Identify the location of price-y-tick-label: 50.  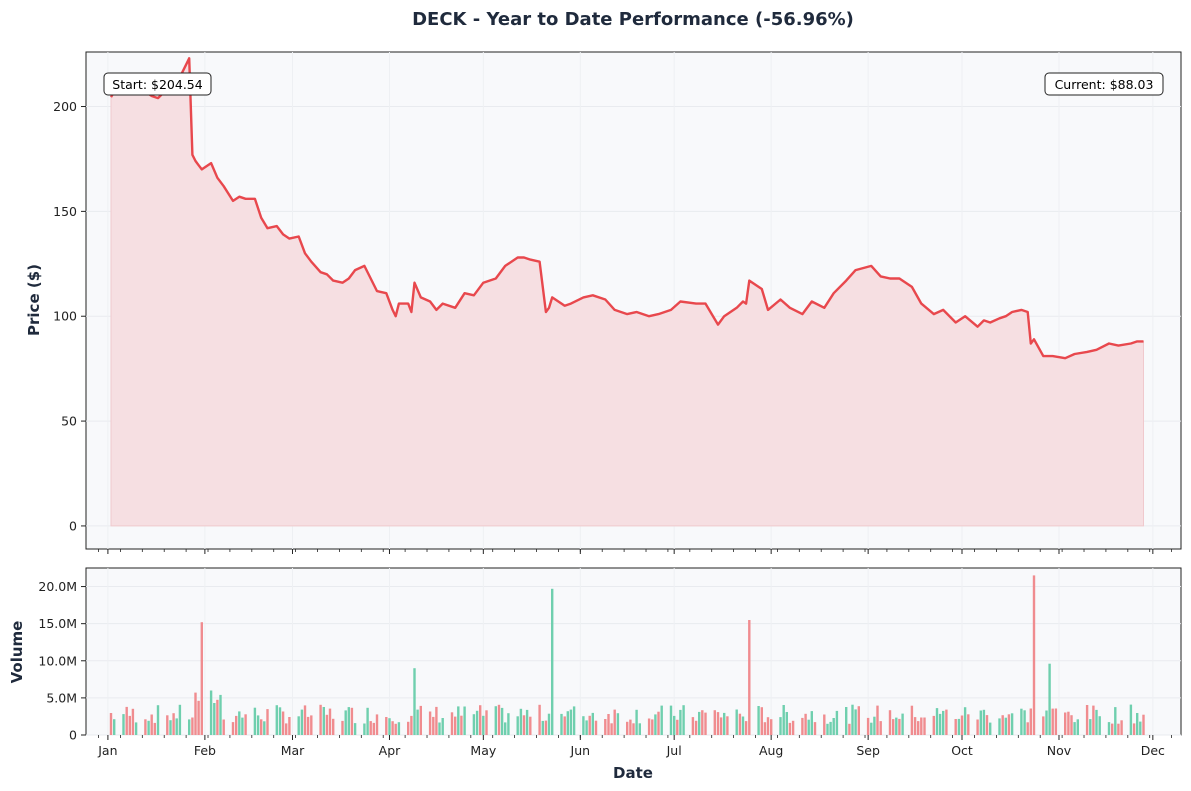
(69, 421).